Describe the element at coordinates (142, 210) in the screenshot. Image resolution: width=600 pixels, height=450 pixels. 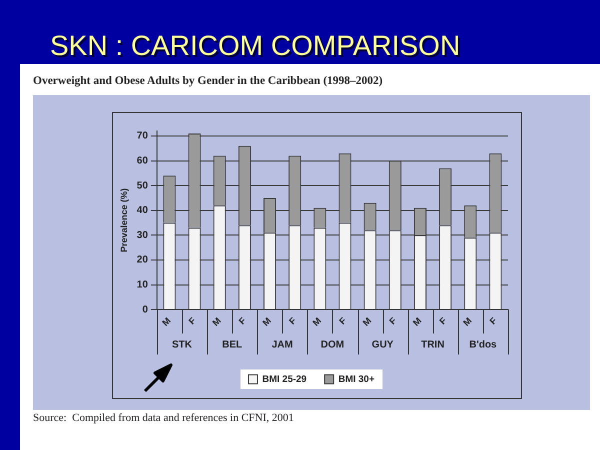
I see `y-tick-label: 40` at that location.